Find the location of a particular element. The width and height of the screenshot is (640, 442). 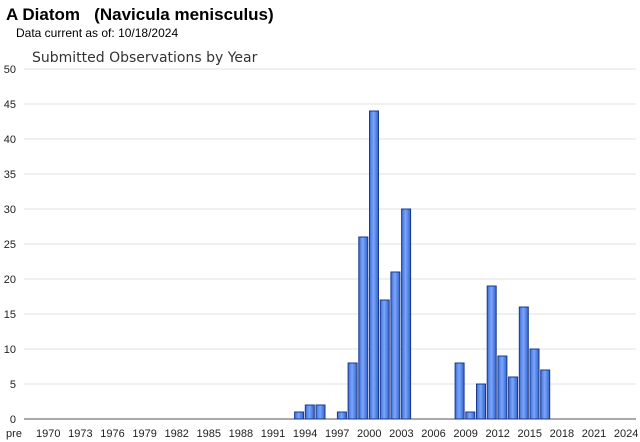

y-tick-label: 0 is located at coordinates (13, 420).